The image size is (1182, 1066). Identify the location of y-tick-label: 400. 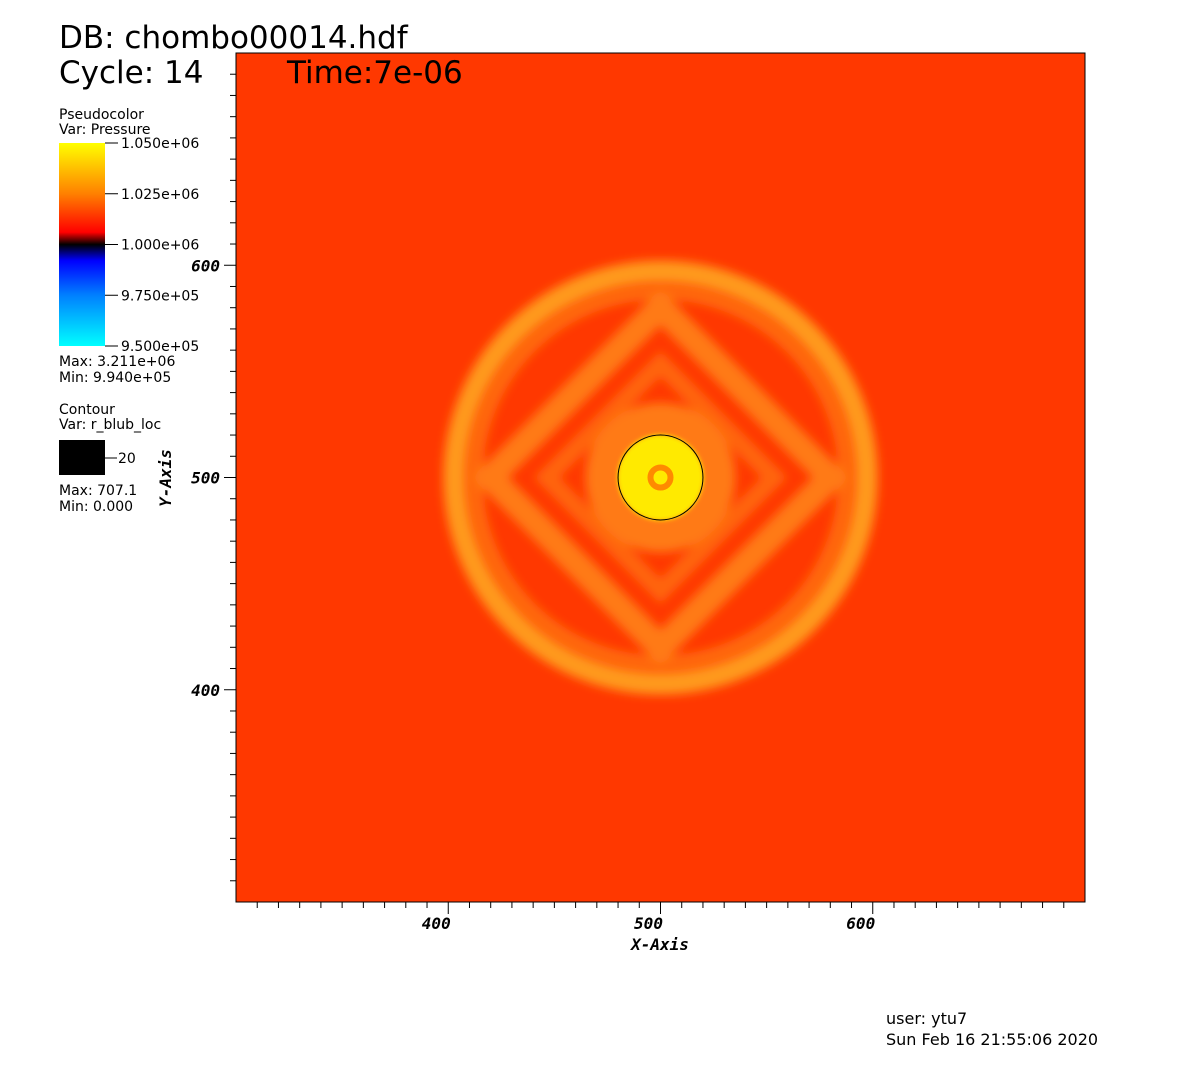
(205, 690).